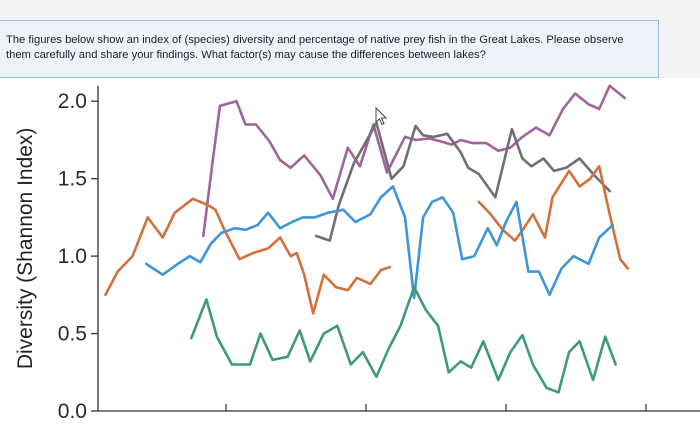 This screenshot has width=700, height=430. What do you see at coordinates (72, 256) in the screenshot?
I see `y-tick-label: 1.0` at bounding box center [72, 256].